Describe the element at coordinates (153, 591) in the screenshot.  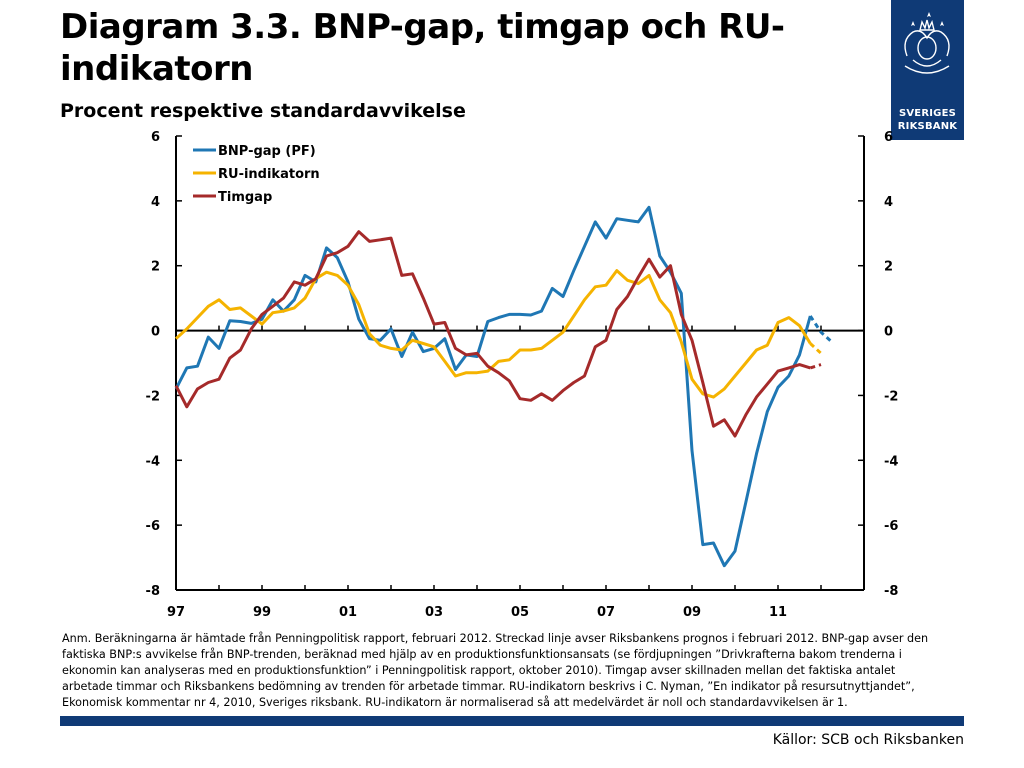
I see `y-tick-label-left: -8` at that location.